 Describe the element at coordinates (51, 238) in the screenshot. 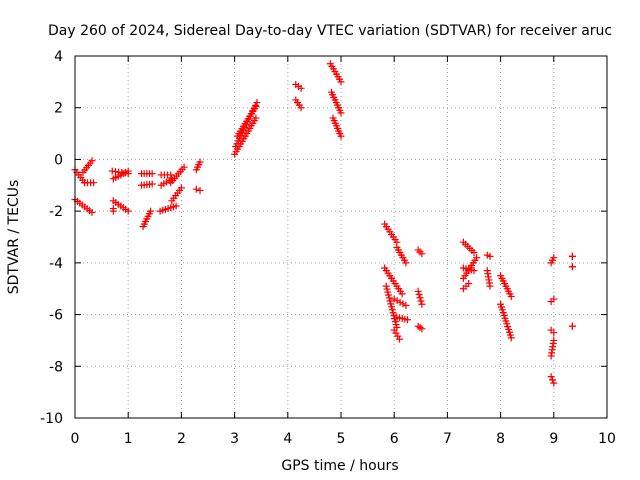

I see `y-tick-labels: 4 2 0 -2 -4 -6 -8 -10` at that location.